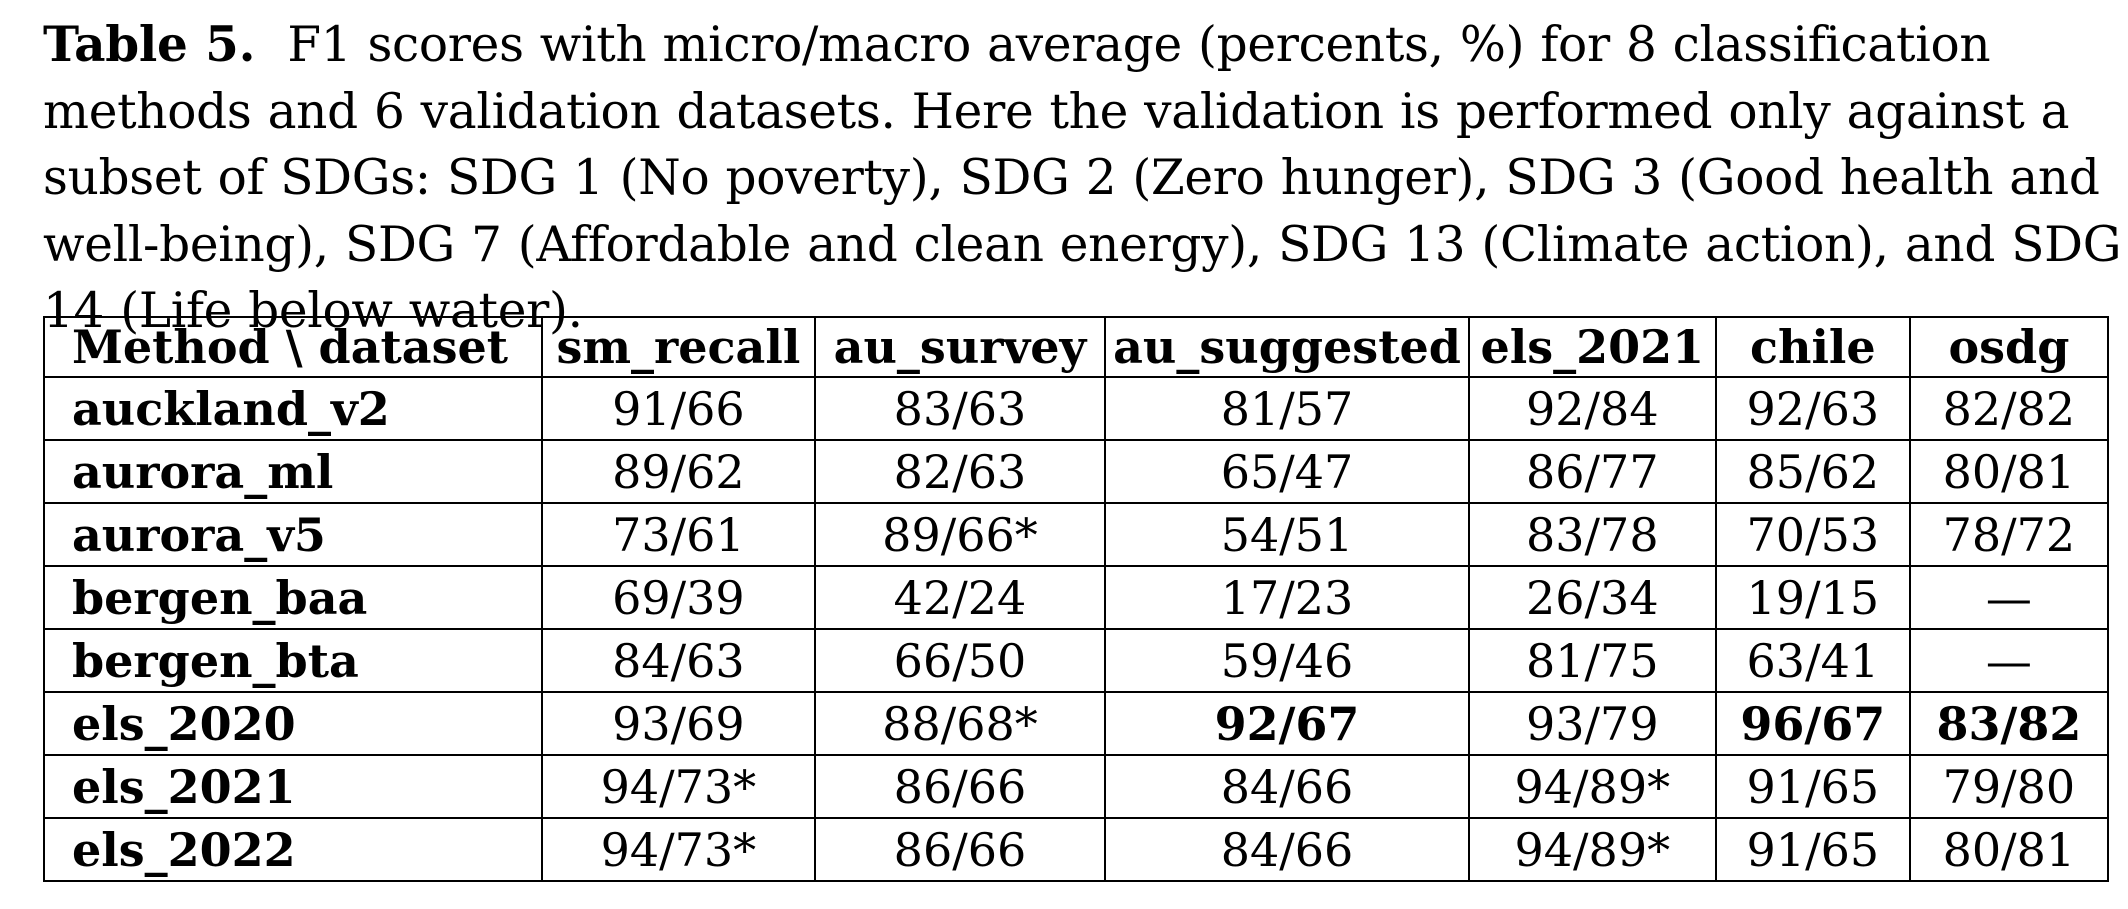 The image size is (2128, 909). Describe the element at coordinates (1287, 597) in the screenshot. I see `score-cell: 17/23` at that location.